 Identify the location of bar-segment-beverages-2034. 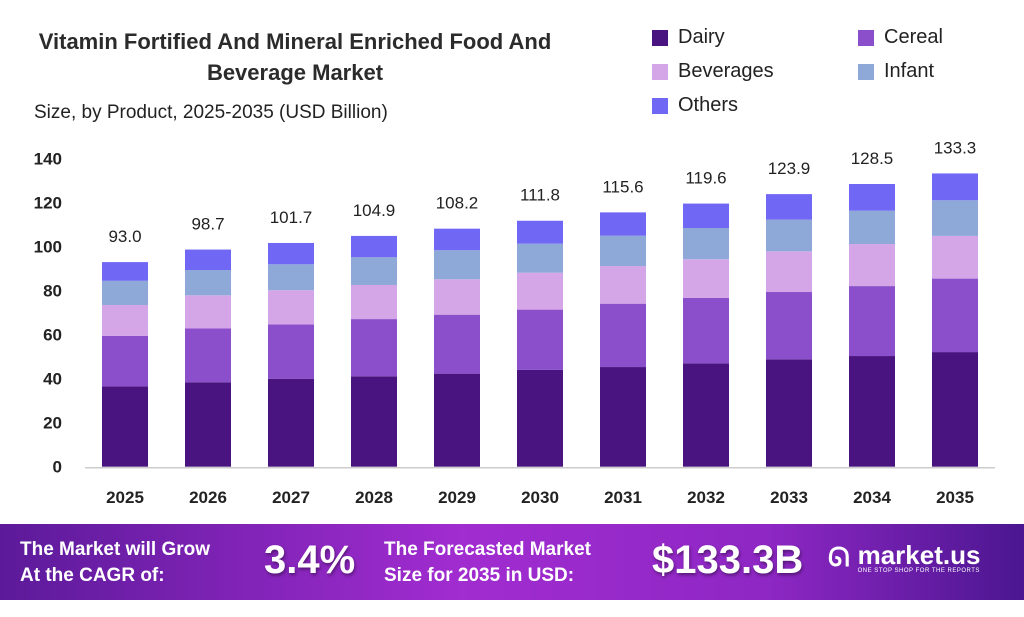
(872, 265).